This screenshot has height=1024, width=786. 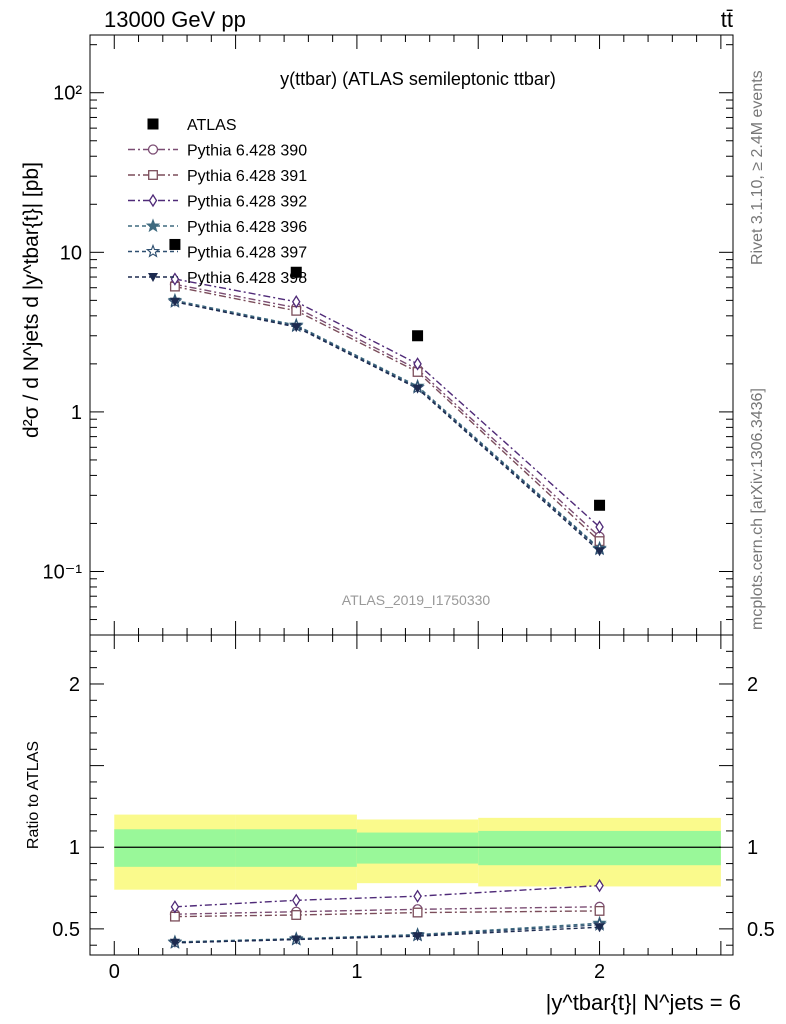 What do you see at coordinates (247, 253) in the screenshot?
I see `legend-label-5: Pythia 6.428 397` at bounding box center [247, 253].